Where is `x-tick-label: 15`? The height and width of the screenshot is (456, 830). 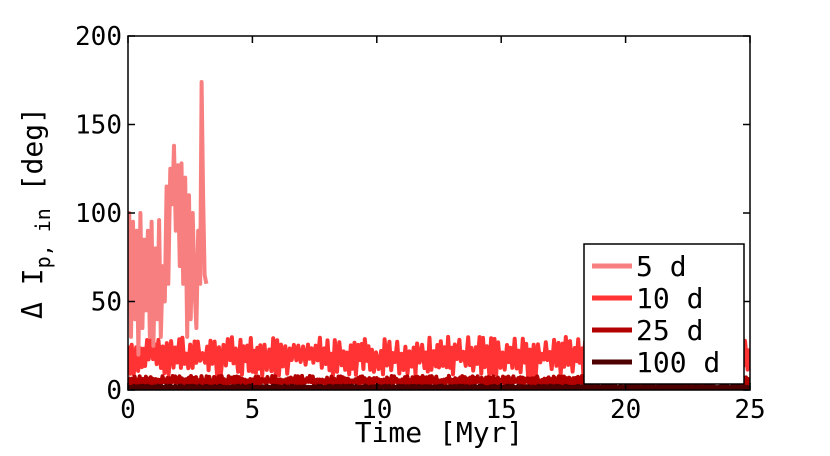 x-tick-label: 15 is located at coordinates (501, 410).